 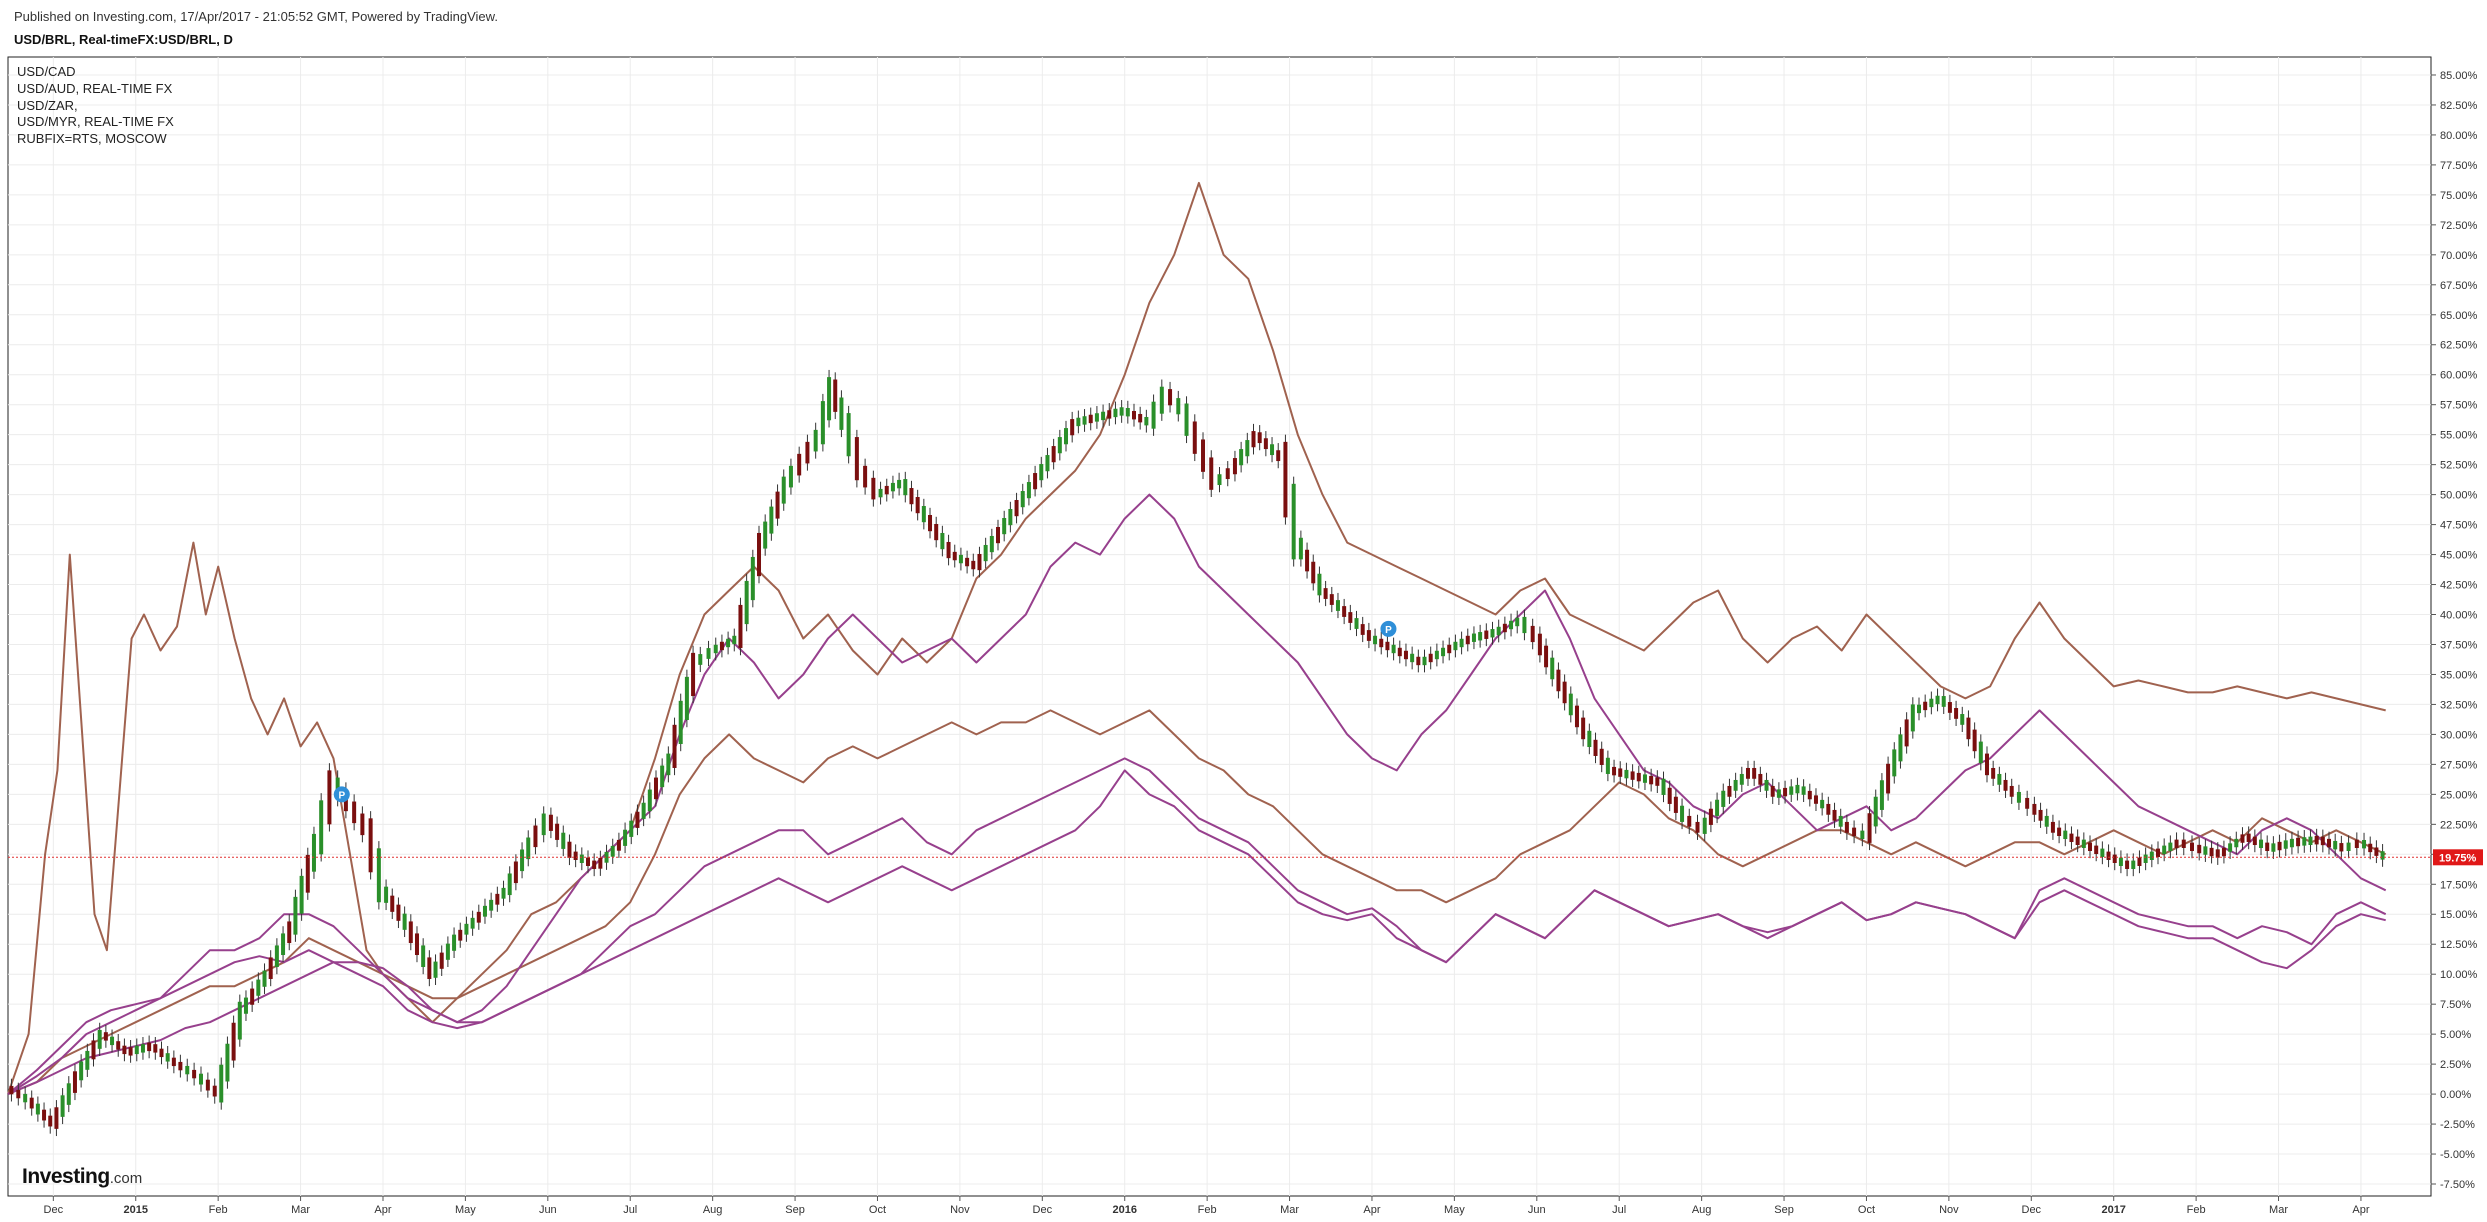 I want to click on x-tick-label: Jun, so click(x=1537, y=1210).